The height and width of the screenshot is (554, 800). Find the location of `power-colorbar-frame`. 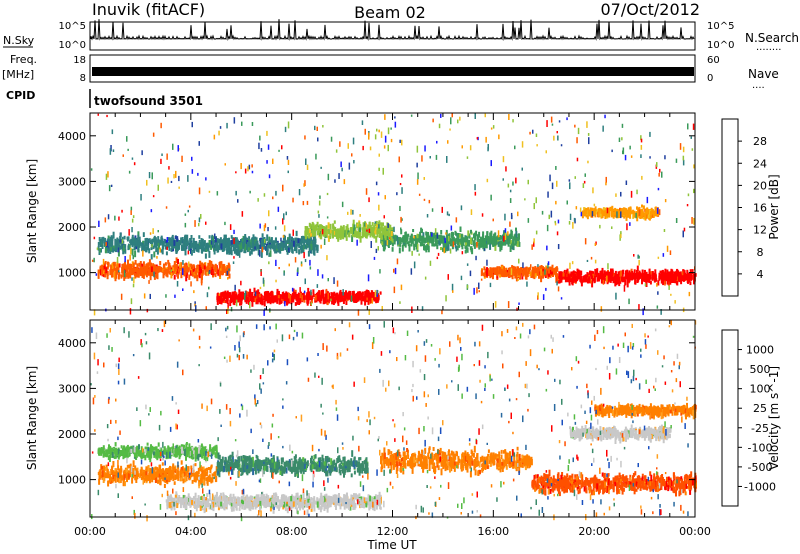

power-colorbar-frame is located at coordinates (730, 207).